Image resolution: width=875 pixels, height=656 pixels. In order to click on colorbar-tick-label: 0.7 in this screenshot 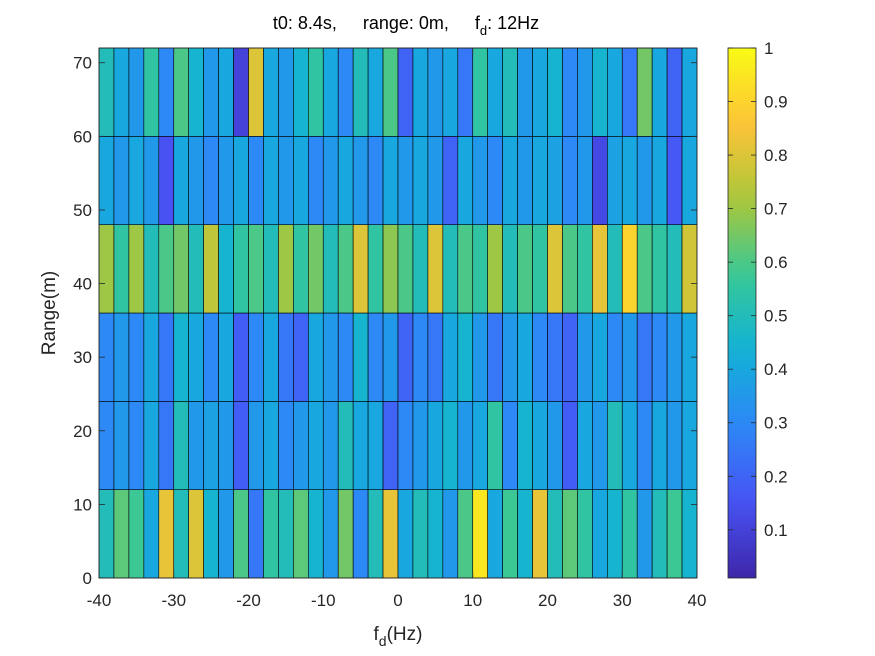, I will do `click(776, 209)`.